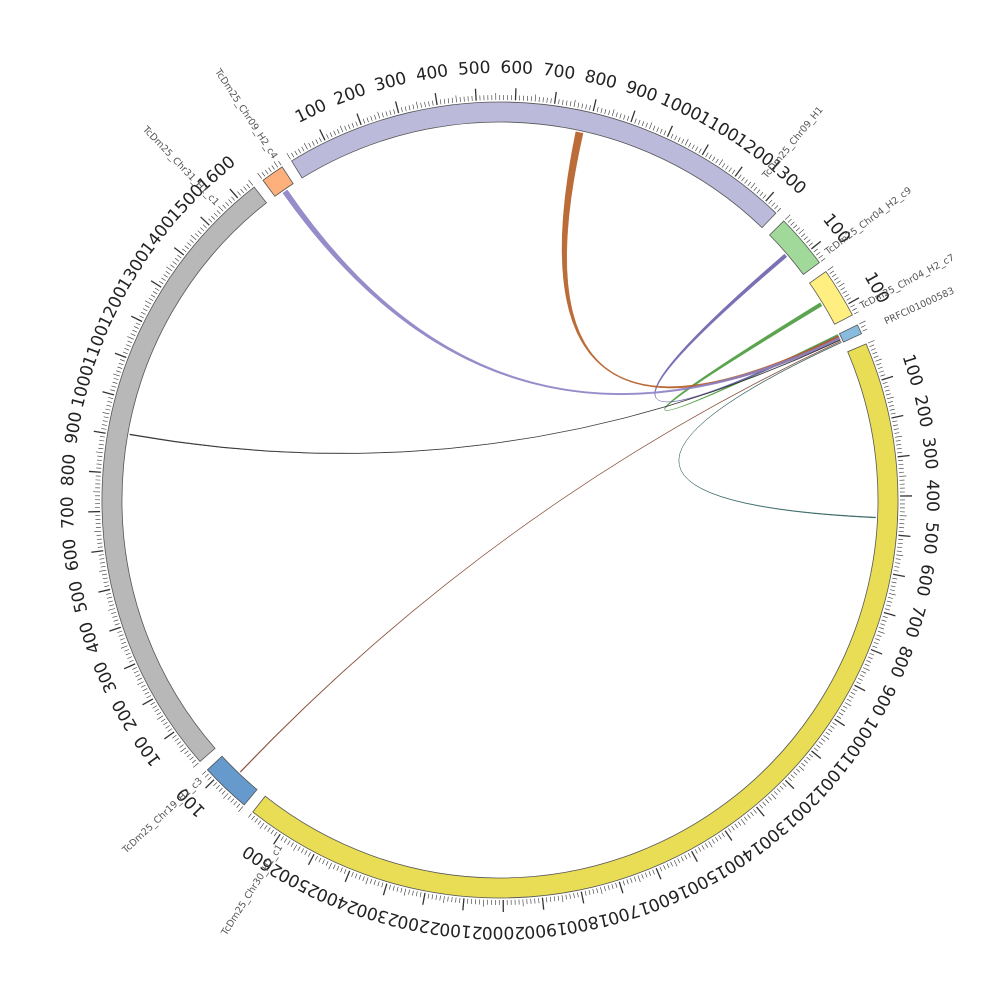 The height and width of the screenshot is (1000, 1000). I want to click on tick-label: 500, so click(930, 538).